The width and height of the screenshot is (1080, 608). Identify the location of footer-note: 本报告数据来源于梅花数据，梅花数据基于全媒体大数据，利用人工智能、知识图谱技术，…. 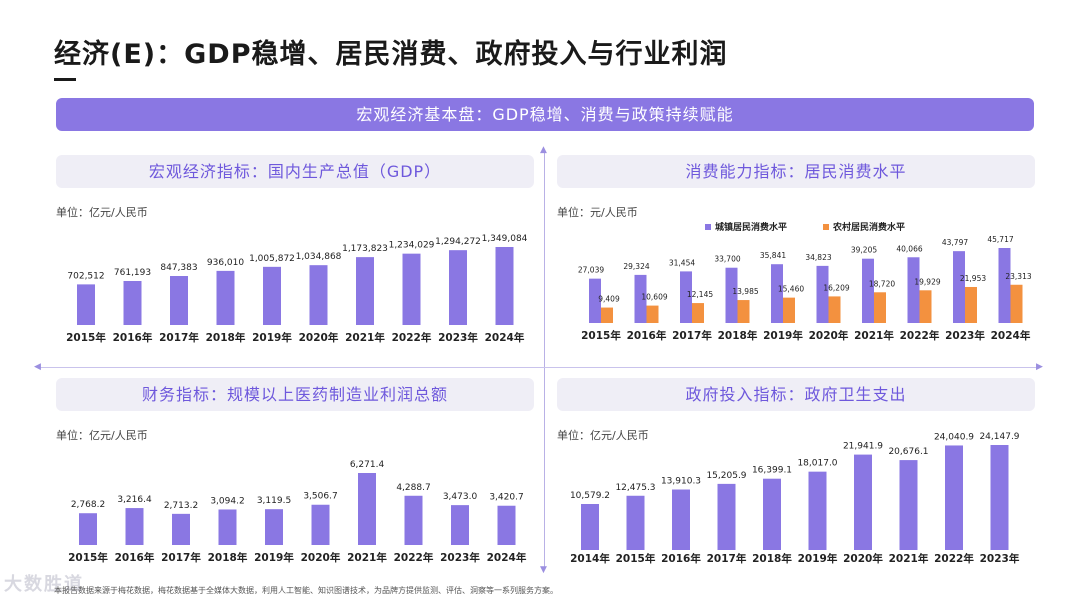
(306, 590).